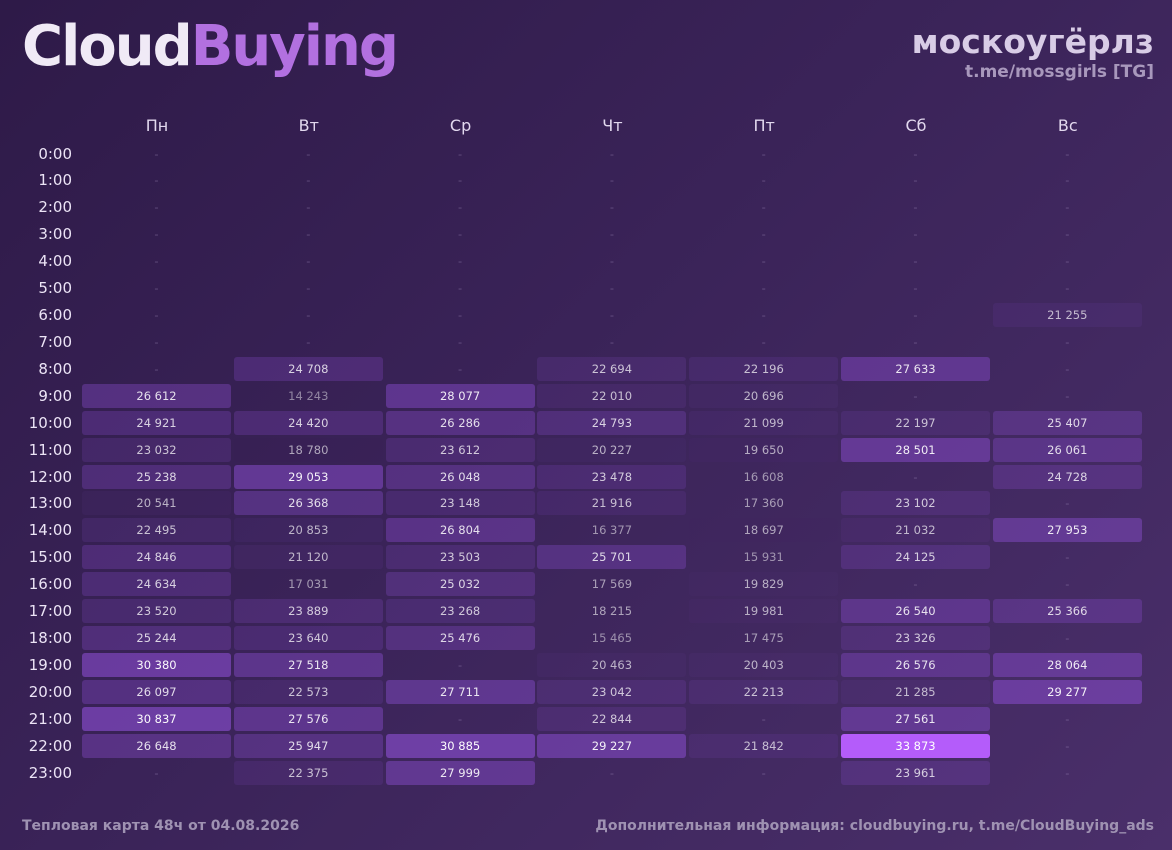 The image size is (1172, 850). What do you see at coordinates (157, 125) in the screenshot?
I see `day-label: Пн` at bounding box center [157, 125].